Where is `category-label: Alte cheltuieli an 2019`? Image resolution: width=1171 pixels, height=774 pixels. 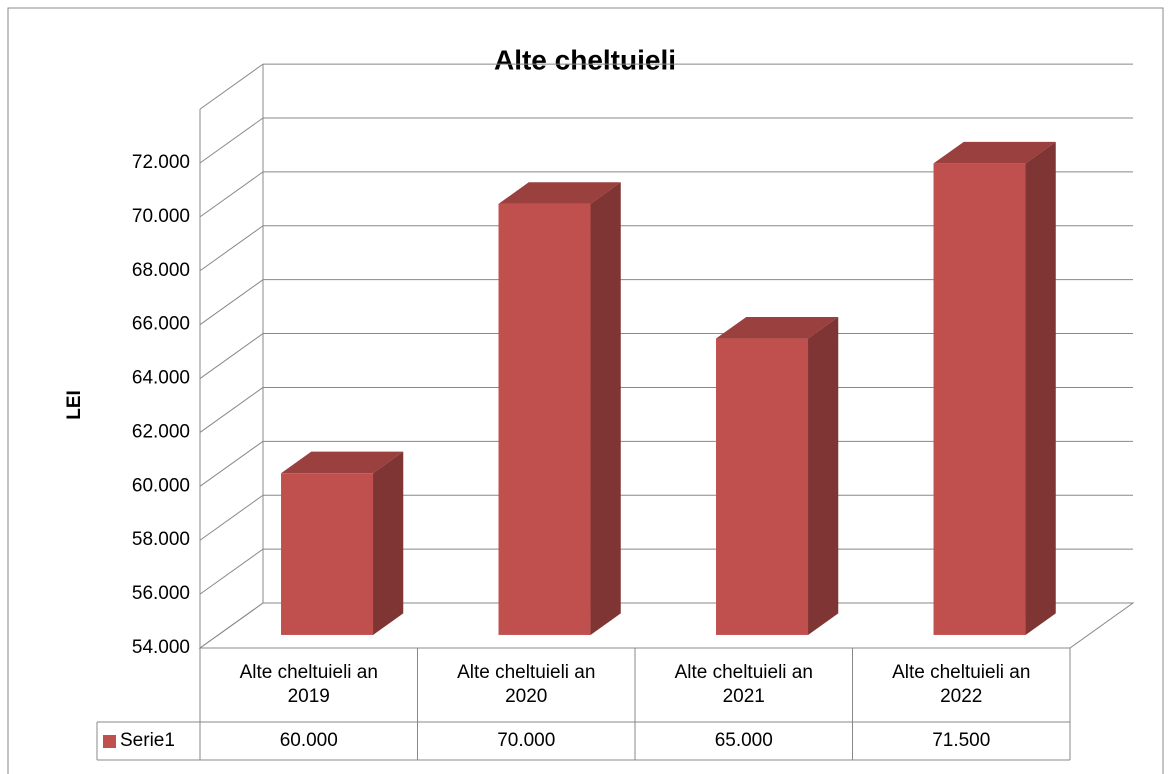 category-label: Alte cheltuieli an 2019 is located at coordinates (309, 685).